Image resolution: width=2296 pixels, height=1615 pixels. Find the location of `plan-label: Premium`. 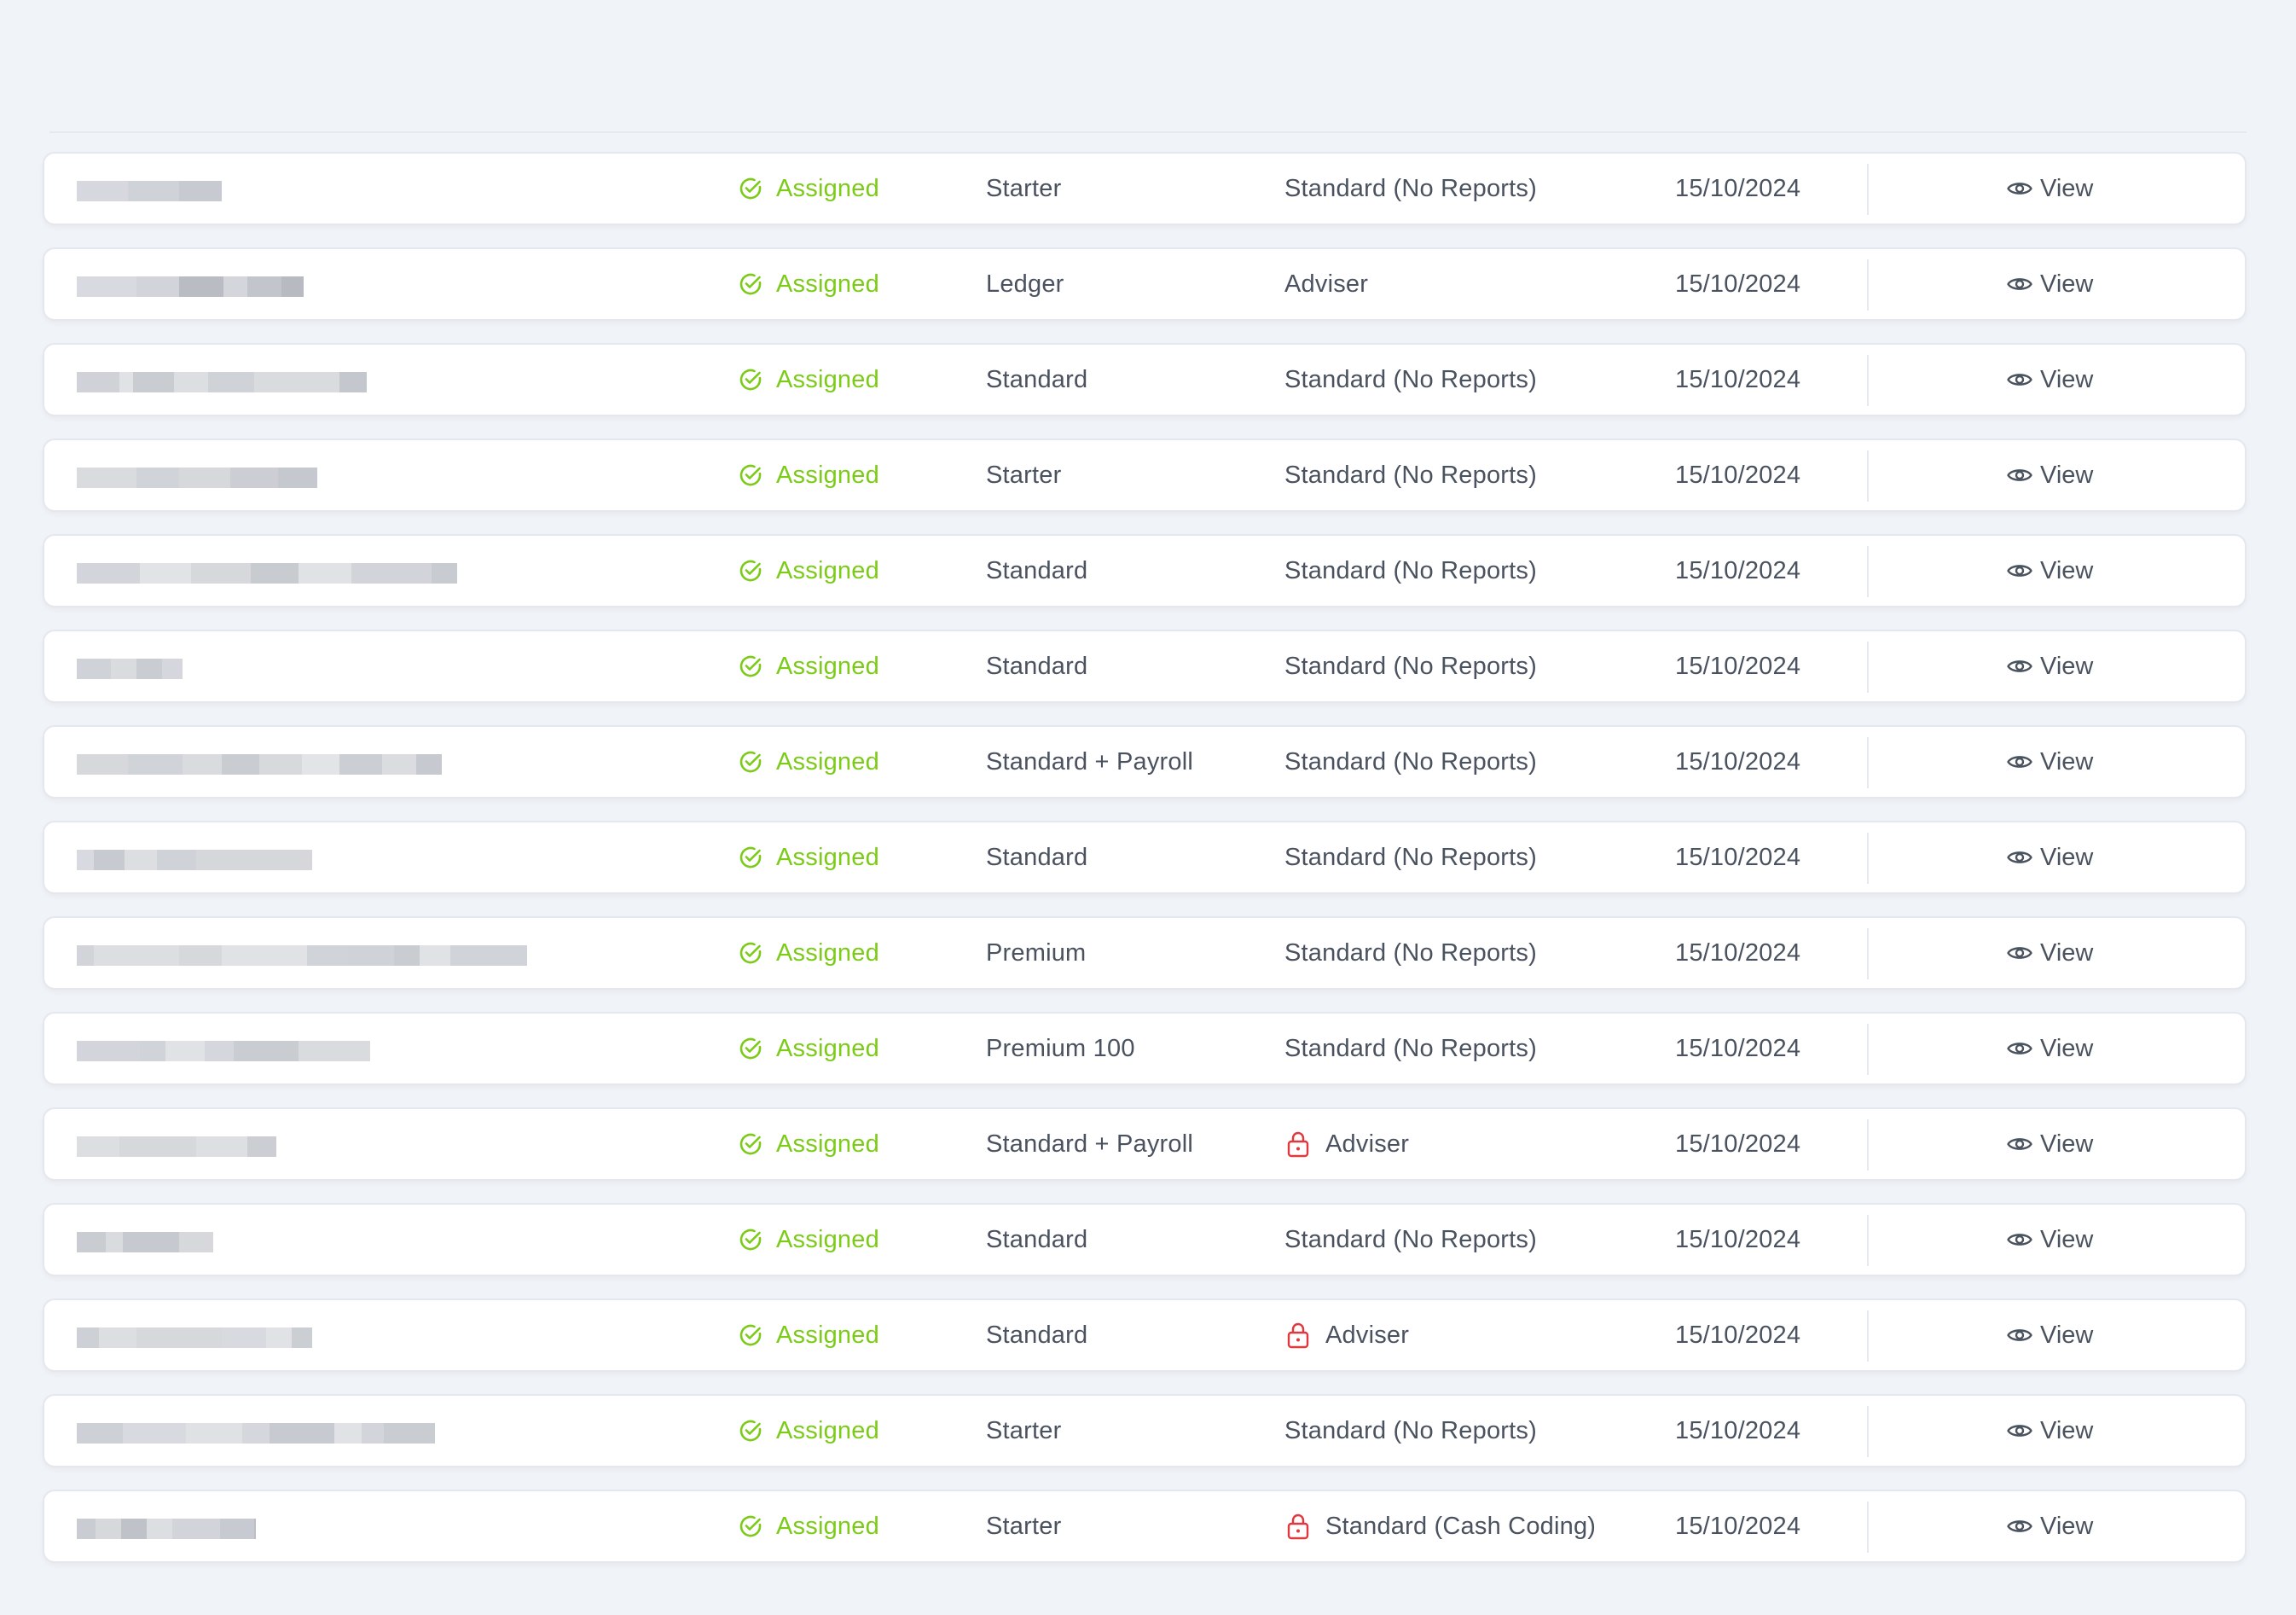

plan-label: Premium is located at coordinates (1036, 953).